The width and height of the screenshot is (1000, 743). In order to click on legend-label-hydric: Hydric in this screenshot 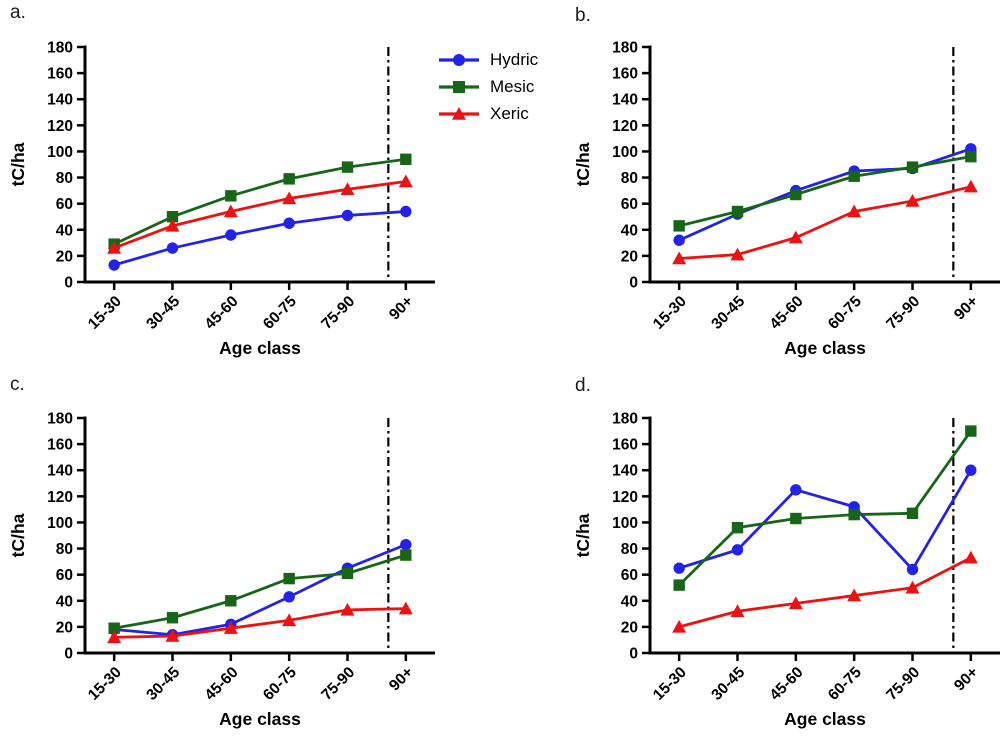, I will do `click(514, 60)`.